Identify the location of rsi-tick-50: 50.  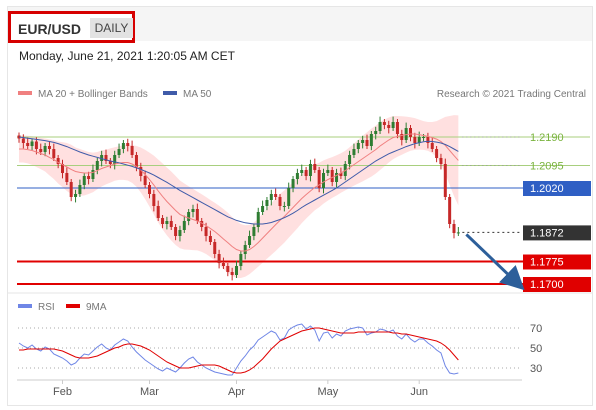
(536, 349).